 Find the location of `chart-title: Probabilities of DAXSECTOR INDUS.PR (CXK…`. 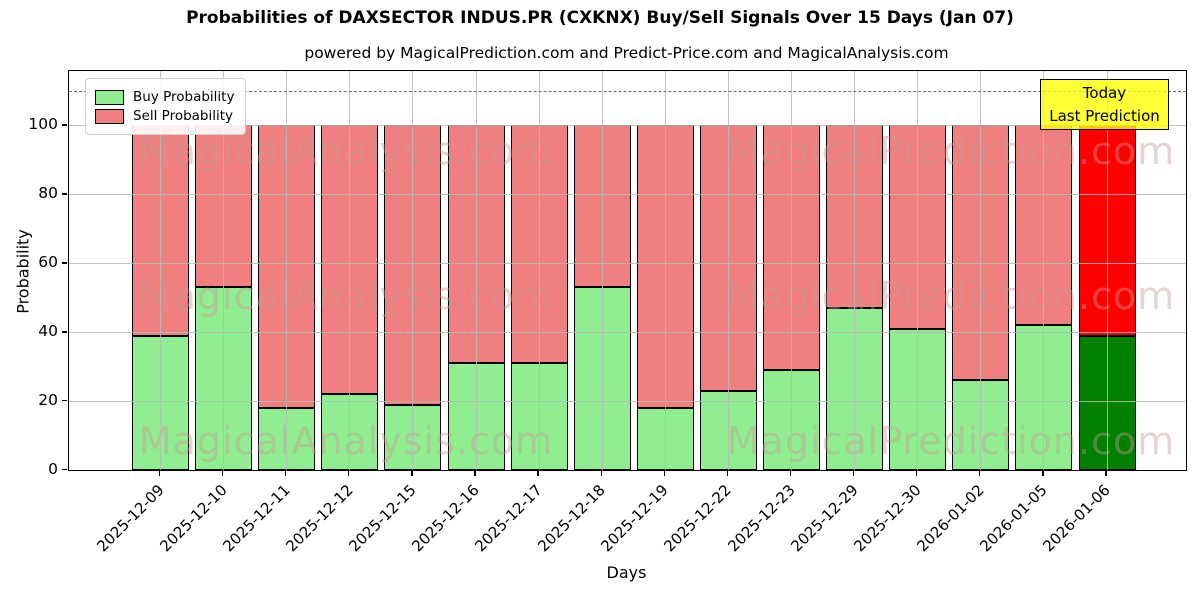

chart-title: Probabilities of DAXSECTOR INDUS.PR (CXK… is located at coordinates (600, 18).